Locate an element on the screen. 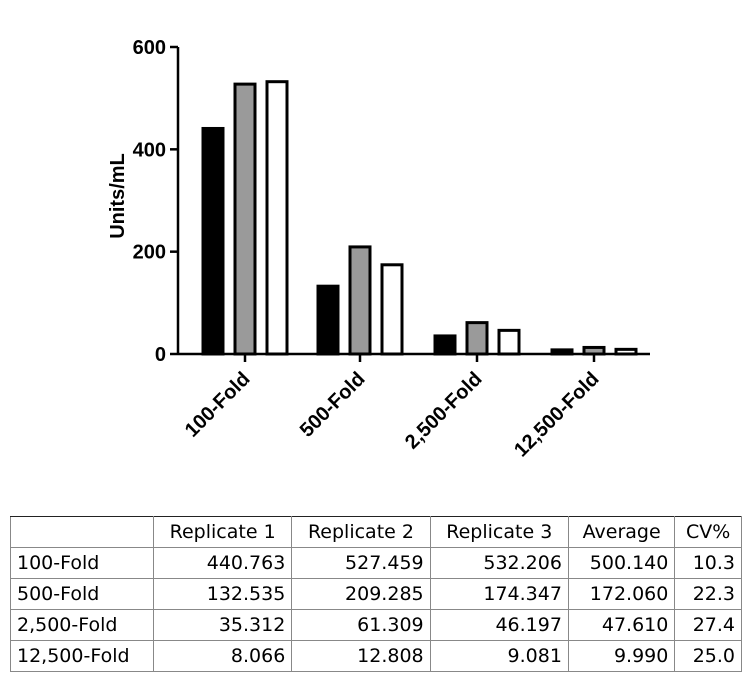 This screenshot has width=750, height=681. table-cell: 8.066 is located at coordinates (222, 656).